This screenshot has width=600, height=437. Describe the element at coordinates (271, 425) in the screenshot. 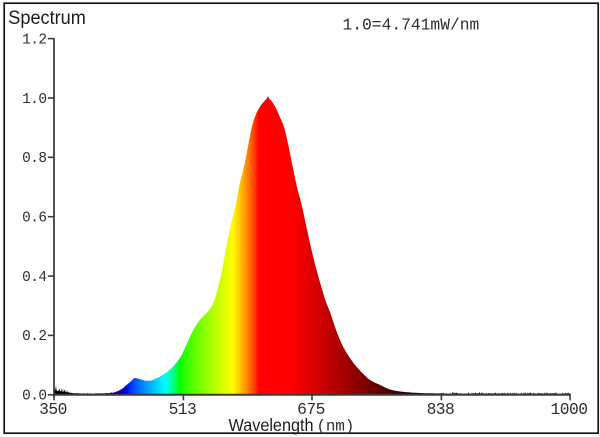

I see `svg-text: Wavelength` at that location.